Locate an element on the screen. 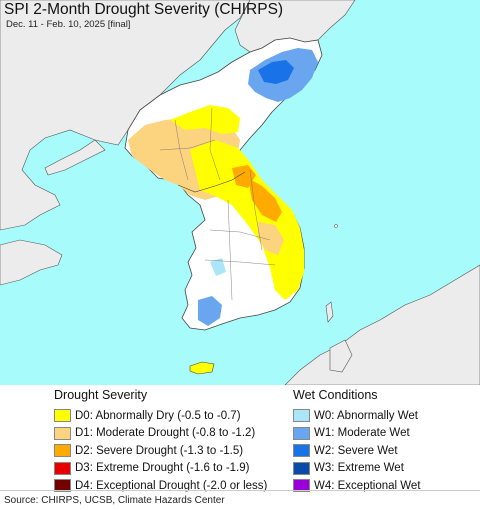 This screenshot has height=510, width=480. legend-label-w4: W4: Exceptional Wet is located at coordinates (367, 485).